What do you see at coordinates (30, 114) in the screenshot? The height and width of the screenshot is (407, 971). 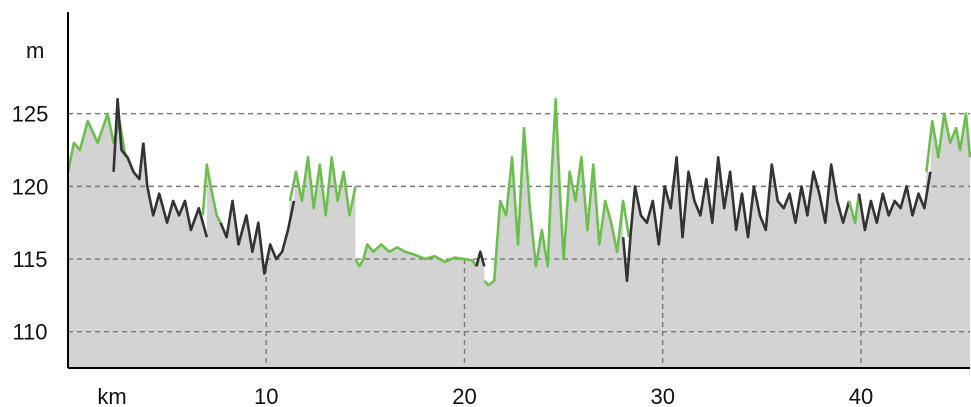 I see `y-tick-label: 125` at bounding box center [30, 114].